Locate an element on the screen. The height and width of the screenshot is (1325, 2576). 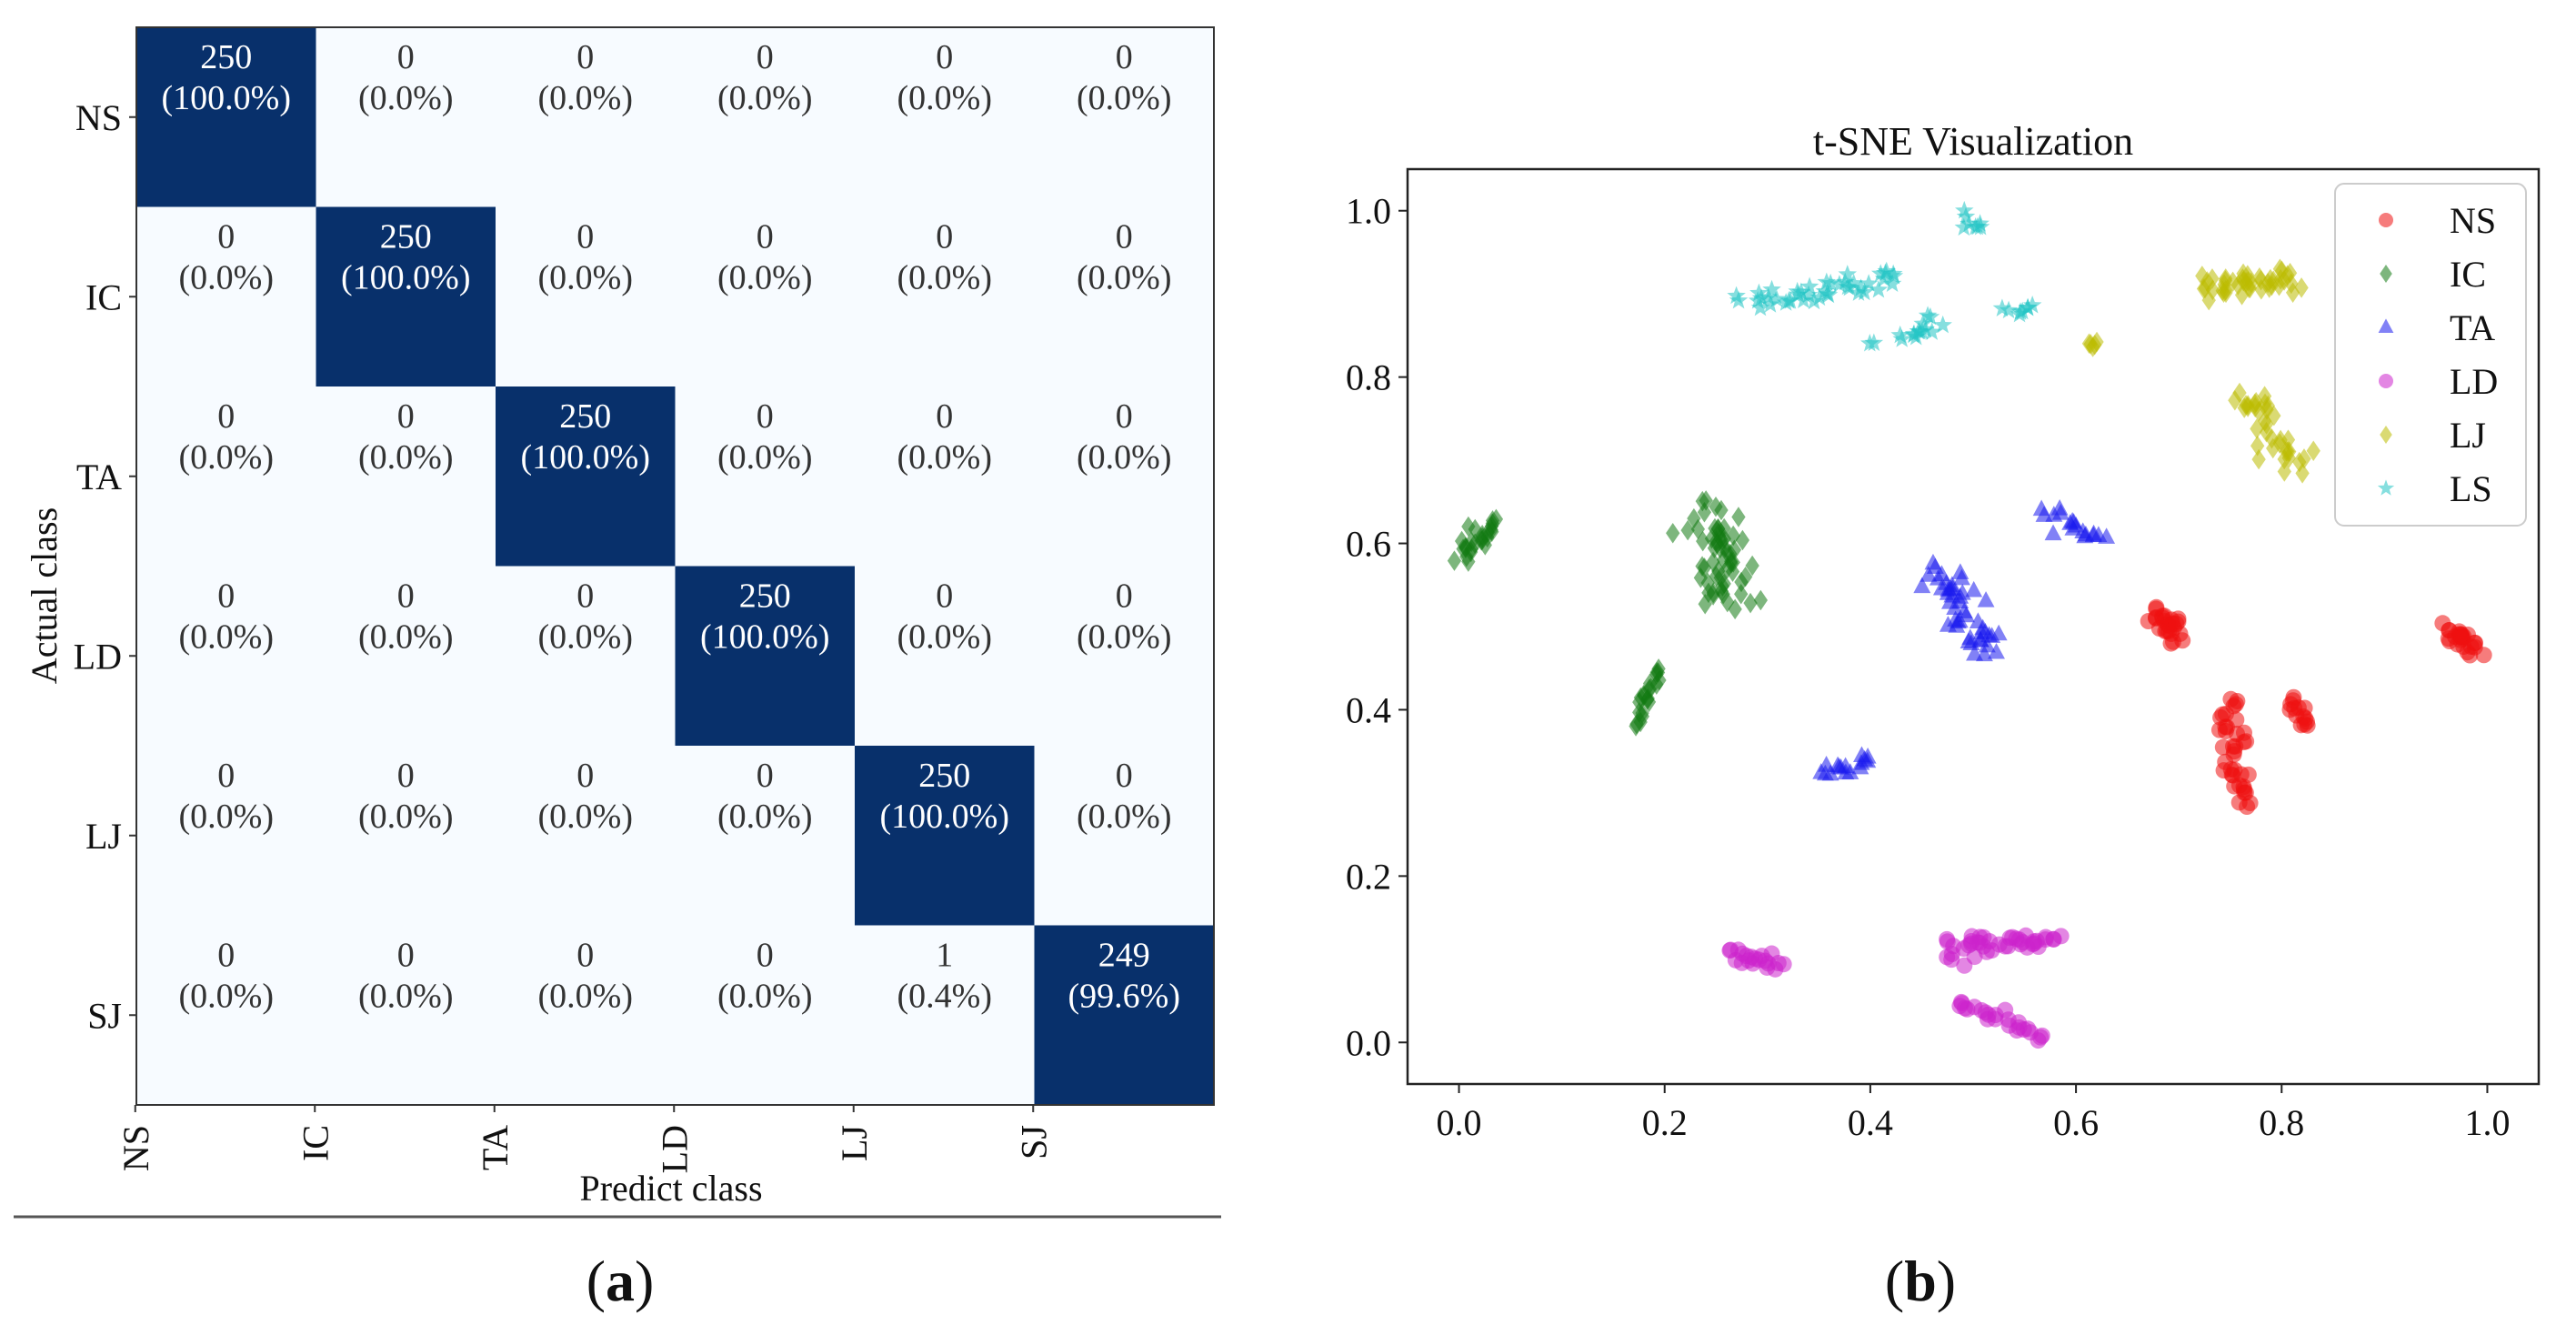
tsne-x-tick-label: 0.4 is located at coordinates (1871, 1122).